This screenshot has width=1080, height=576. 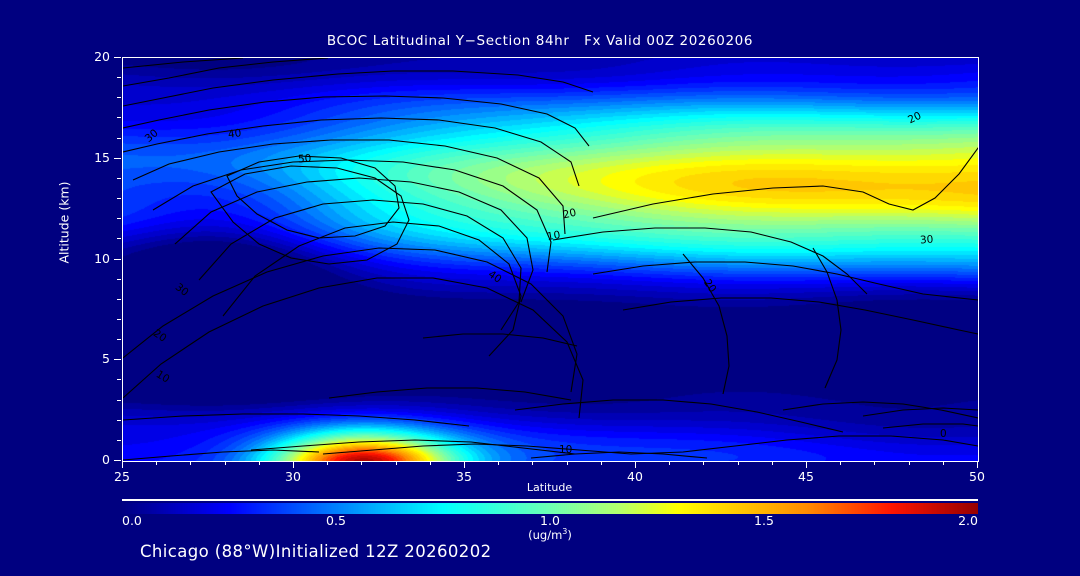 What do you see at coordinates (102, 56) in the screenshot?
I see `y-axis-tick-label: 20` at bounding box center [102, 56].